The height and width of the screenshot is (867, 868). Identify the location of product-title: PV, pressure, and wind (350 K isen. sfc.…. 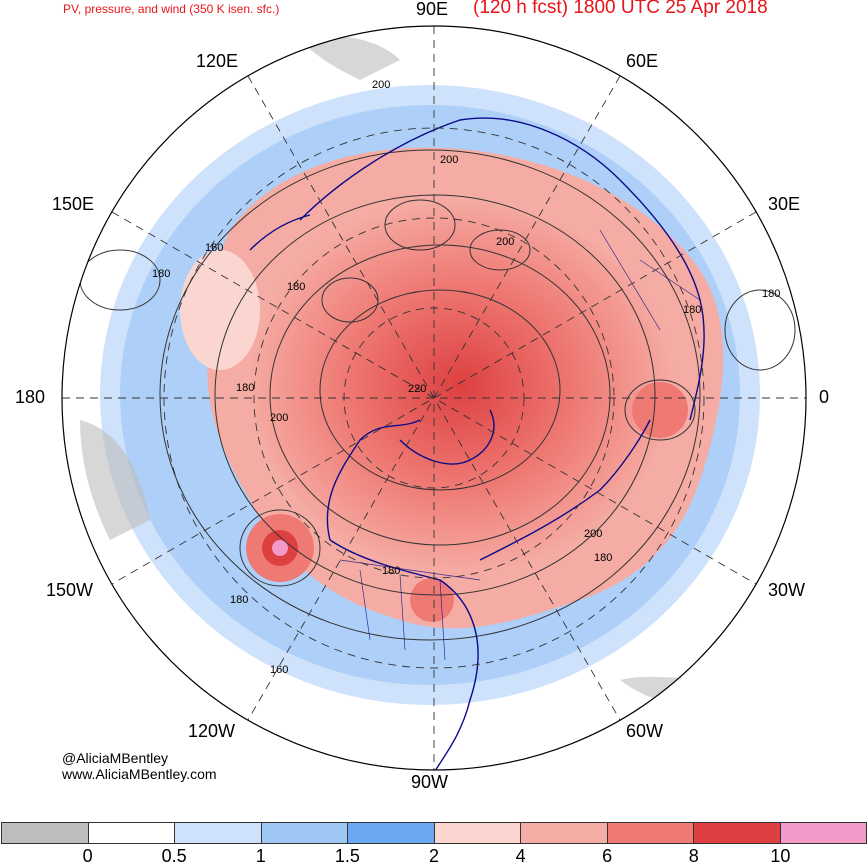
(171, 9).